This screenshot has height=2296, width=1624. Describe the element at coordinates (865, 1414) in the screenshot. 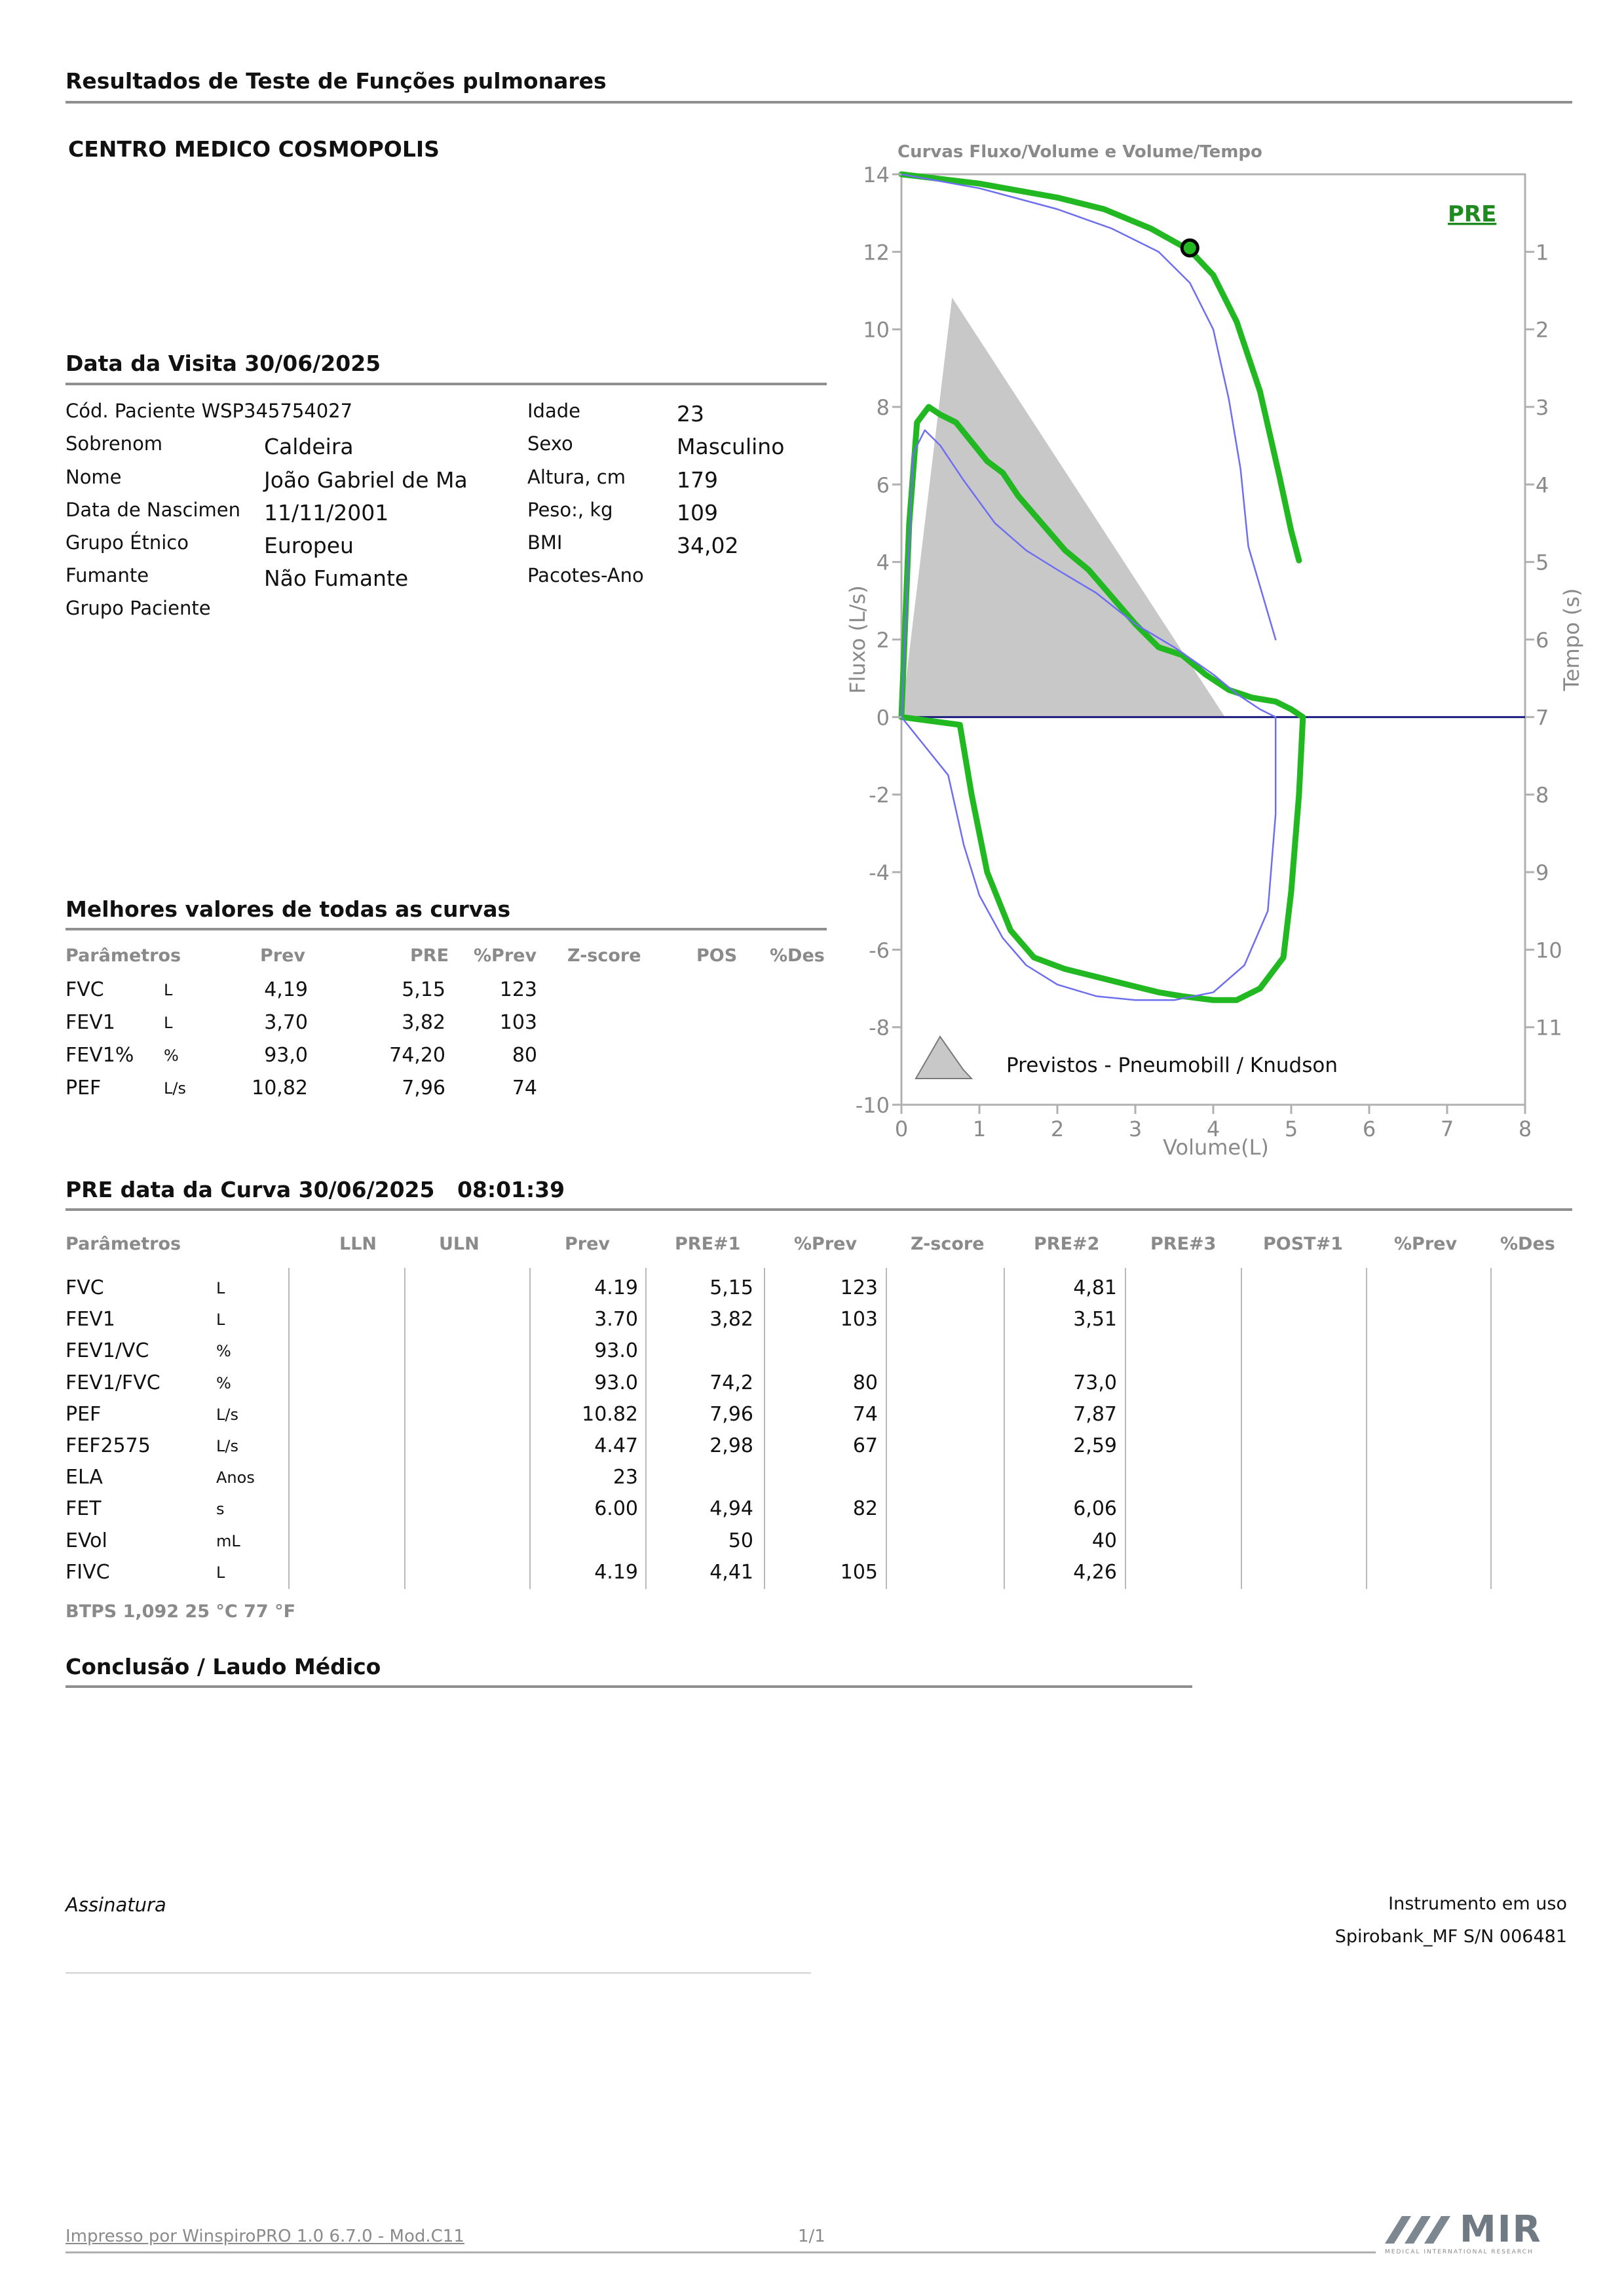

I see `curve-pprev: 74` at that location.